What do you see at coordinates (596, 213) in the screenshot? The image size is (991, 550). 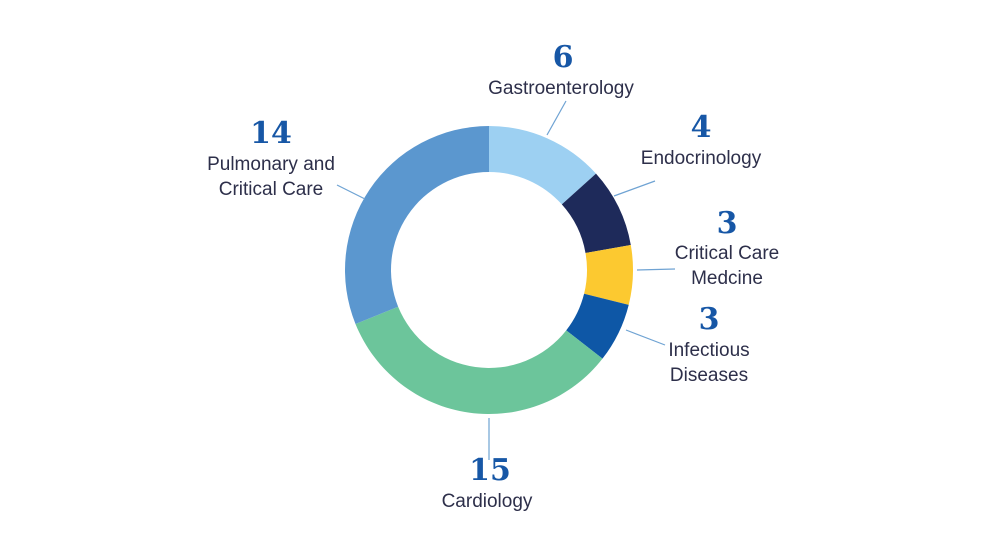 I see `slice-endocrinology` at bounding box center [596, 213].